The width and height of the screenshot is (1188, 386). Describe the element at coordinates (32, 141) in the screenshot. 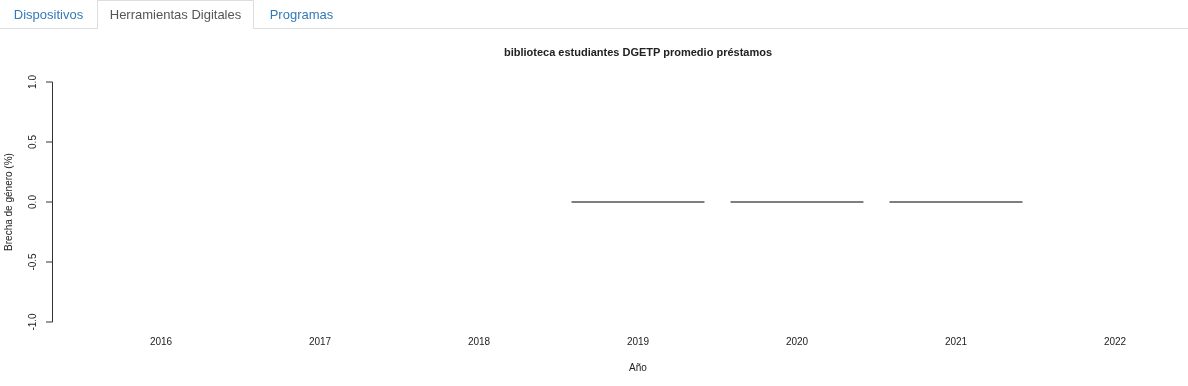

I see `y-tick-label: 0.5` at that location.